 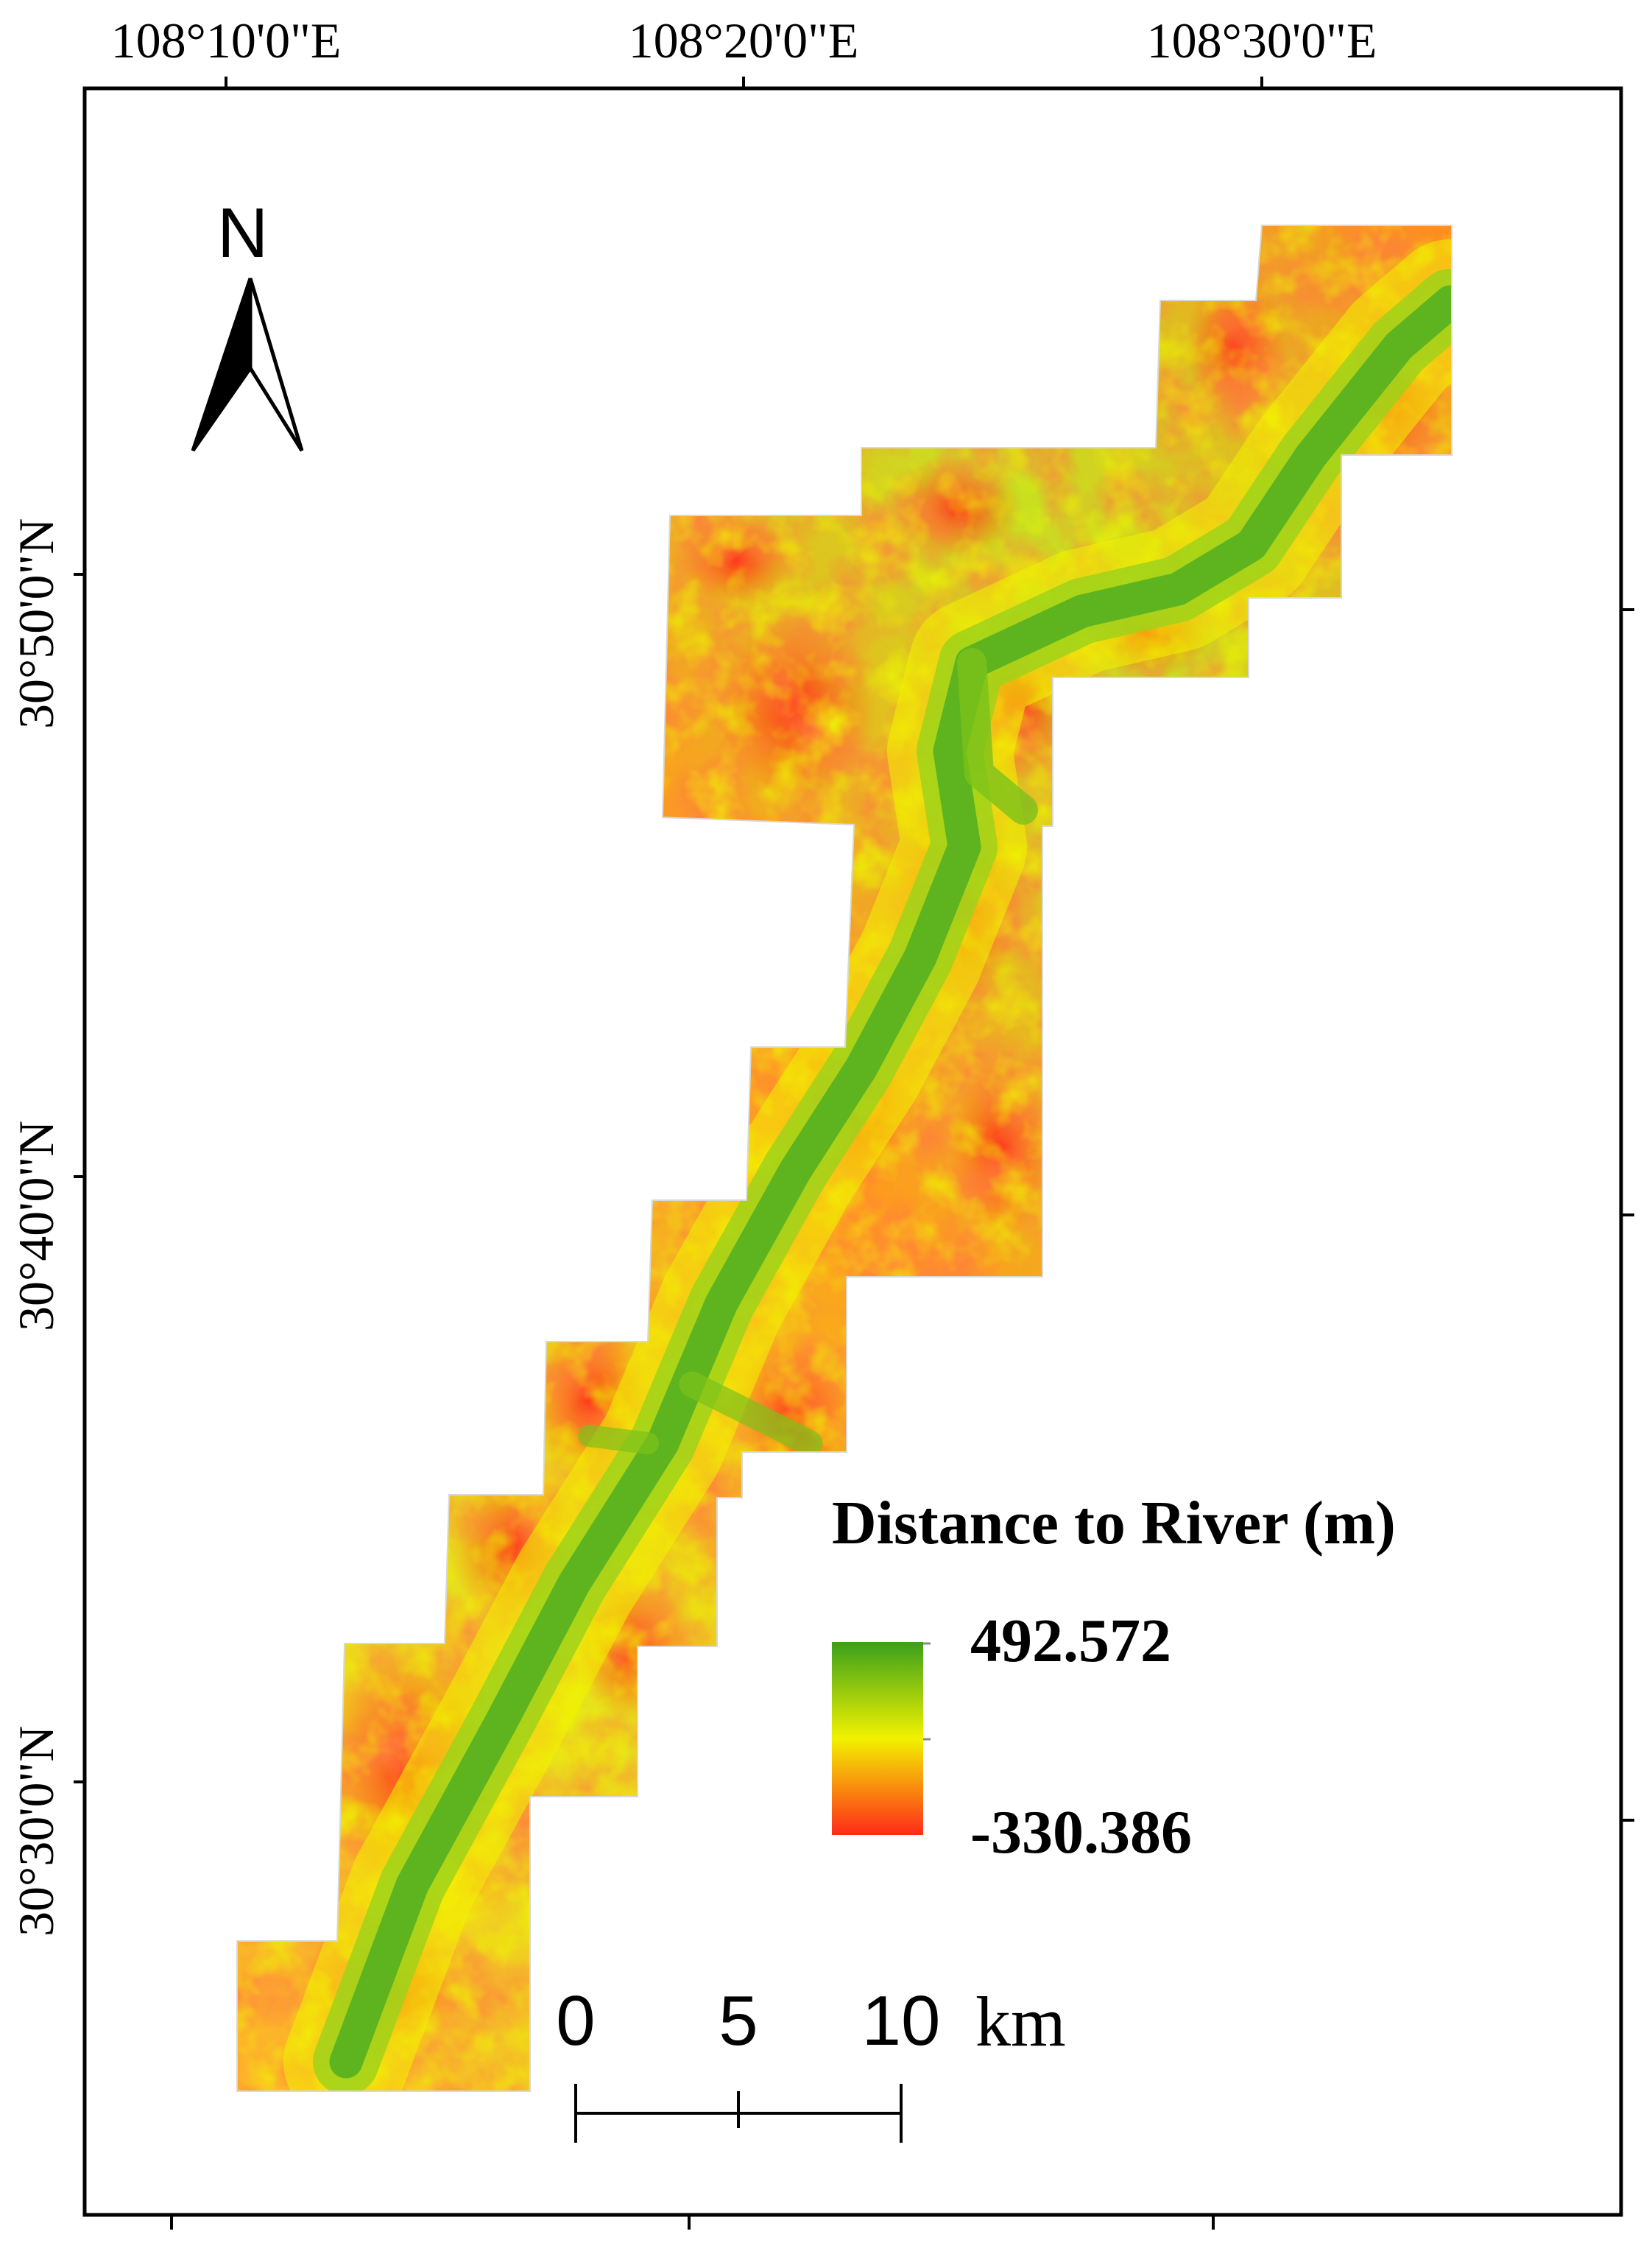 I want to click on right-tick-marks, so click(x=1627, y=1215).